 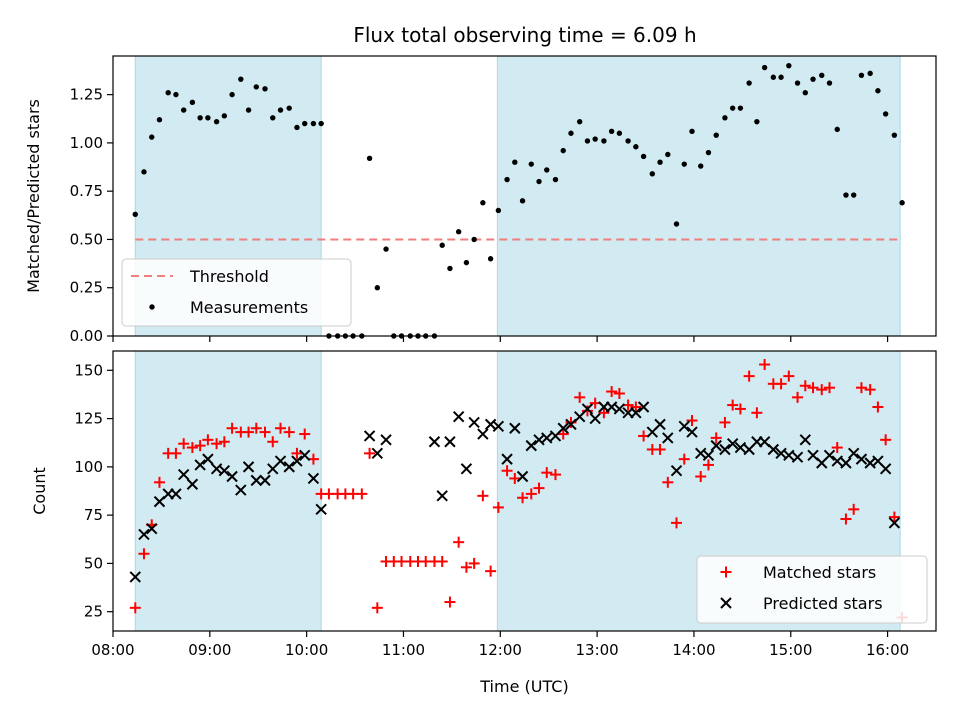 What do you see at coordinates (93, 515) in the screenshot?
I see `y-tick-label: 75` at bounding box center [93, 515].